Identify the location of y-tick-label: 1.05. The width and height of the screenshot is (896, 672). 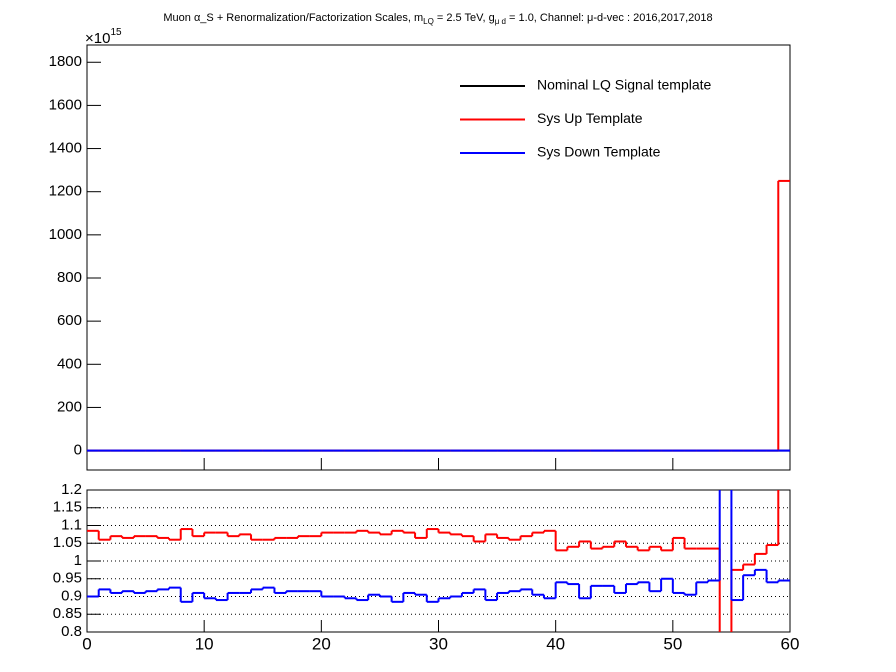
(67, 542).